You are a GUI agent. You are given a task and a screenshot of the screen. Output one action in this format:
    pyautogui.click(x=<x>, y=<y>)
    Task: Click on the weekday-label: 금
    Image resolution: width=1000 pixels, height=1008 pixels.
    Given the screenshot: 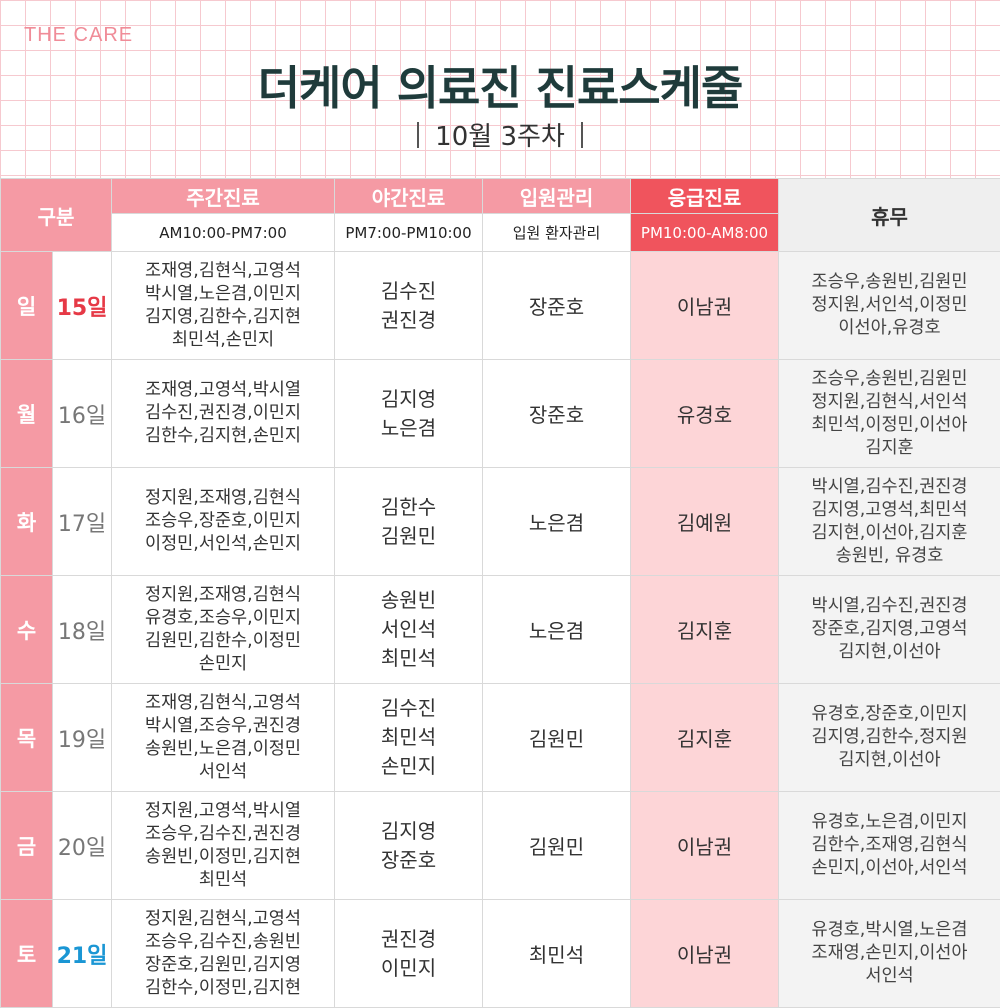 What is the action you would take?
    pyautogui.click(x=27, y=846)
    